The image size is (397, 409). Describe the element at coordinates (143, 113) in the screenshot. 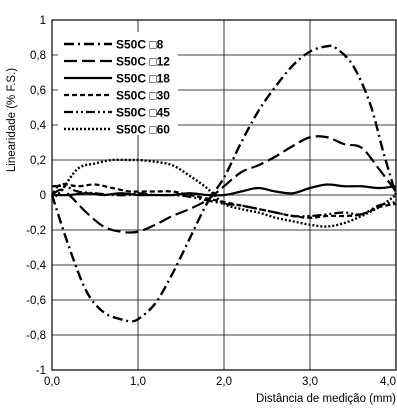

I see `legend-label: S50C □45` at that location.